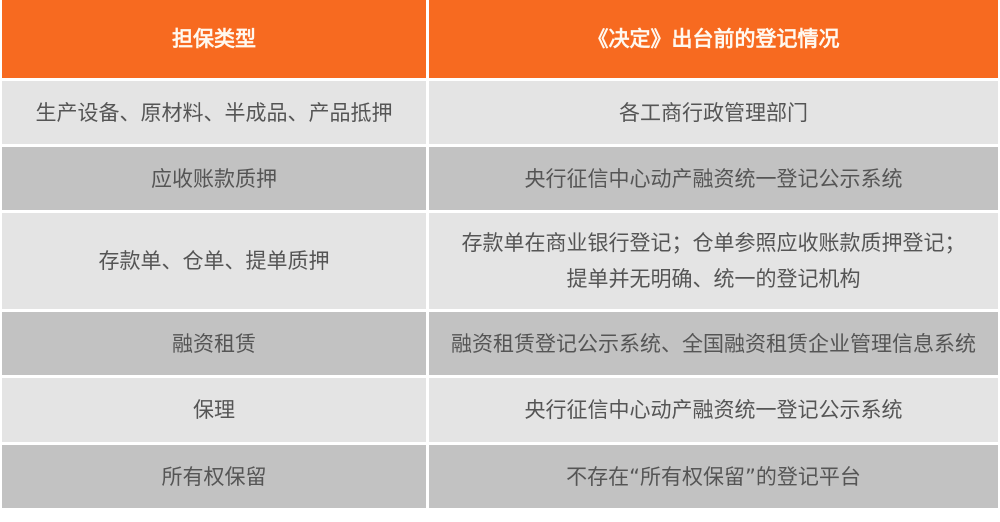 This screenshot has height=522, width=1000. Describe the element at coordinates (214, 178) in the screenshot. I see `row-2-type: 应收账款质押` at that location.